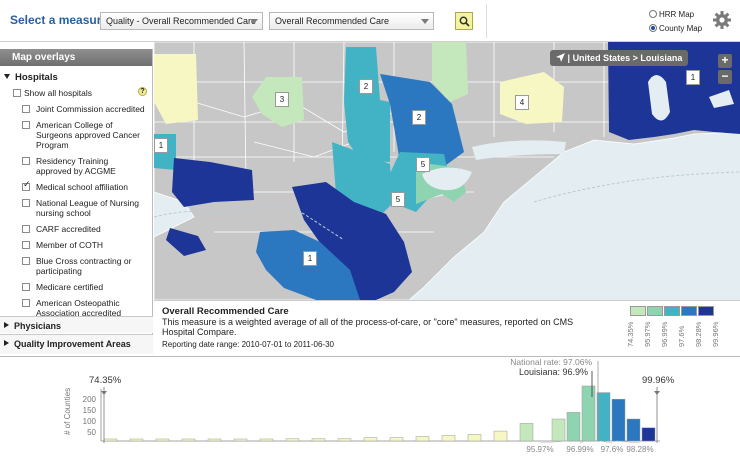 The image size is (740, 457). I want to click on hrr-map-radio: HRR Map, so click(671, 14).